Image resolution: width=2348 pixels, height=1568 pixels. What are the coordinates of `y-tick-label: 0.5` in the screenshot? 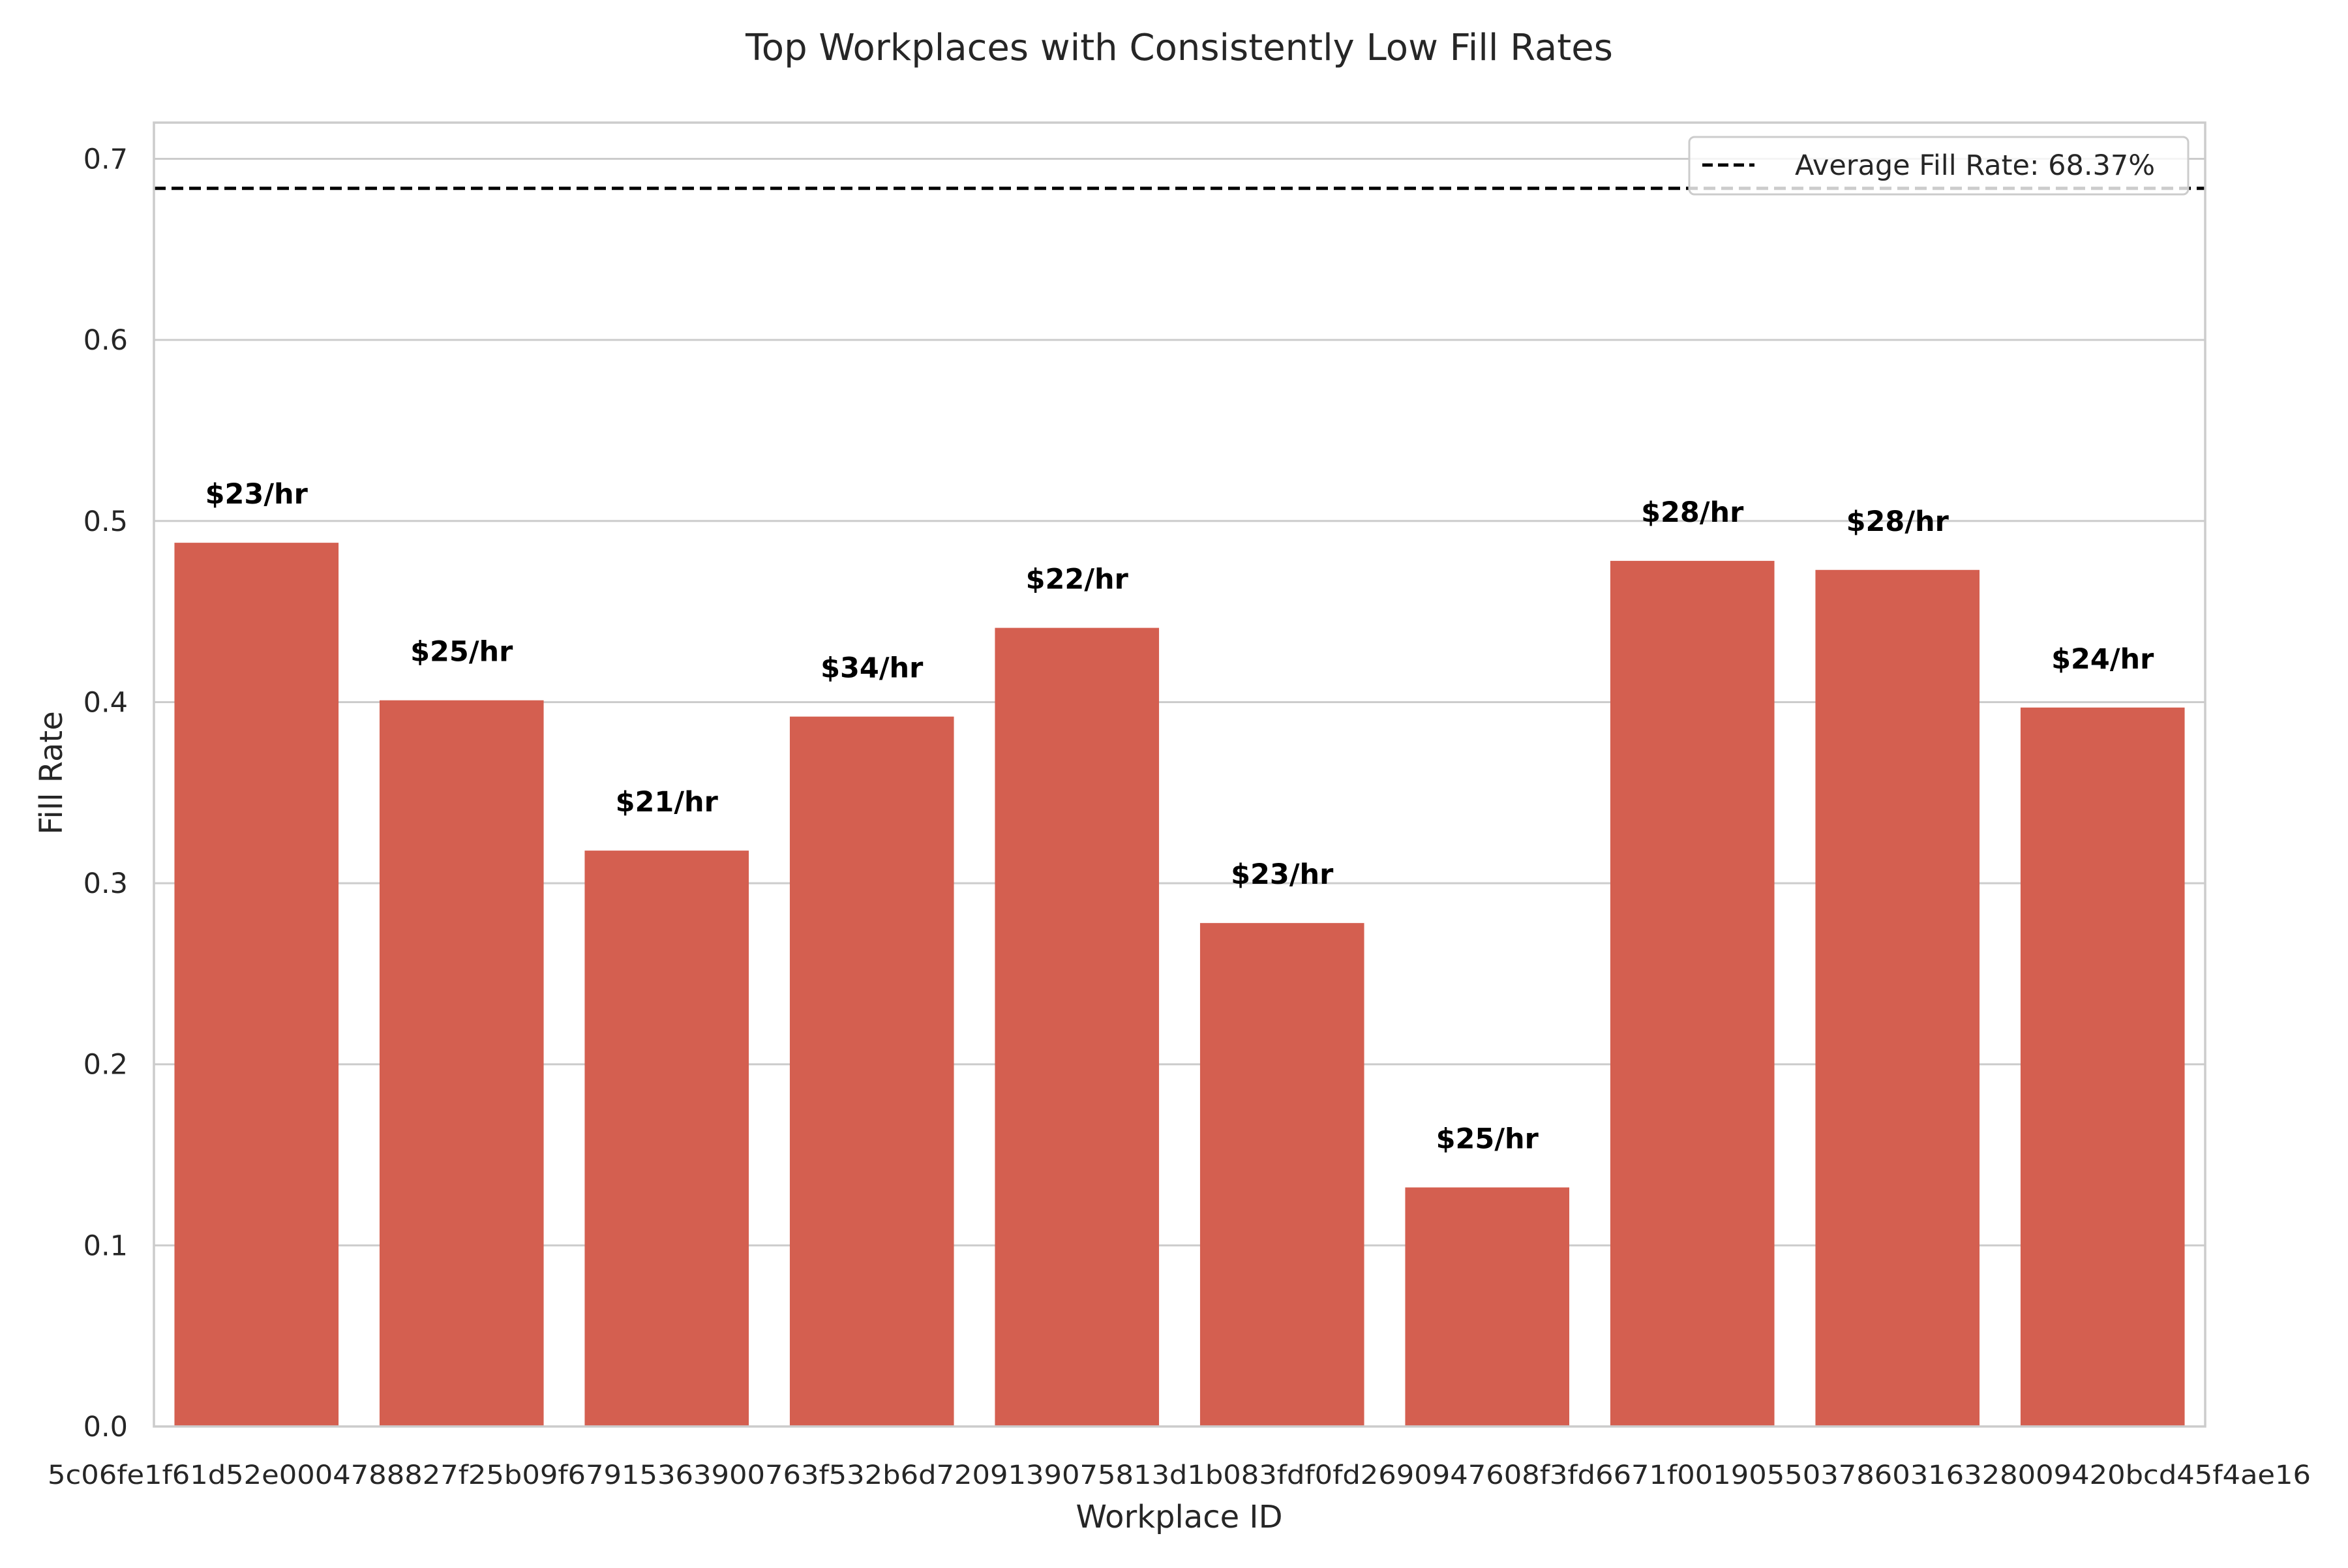 It's located at (105, 521).